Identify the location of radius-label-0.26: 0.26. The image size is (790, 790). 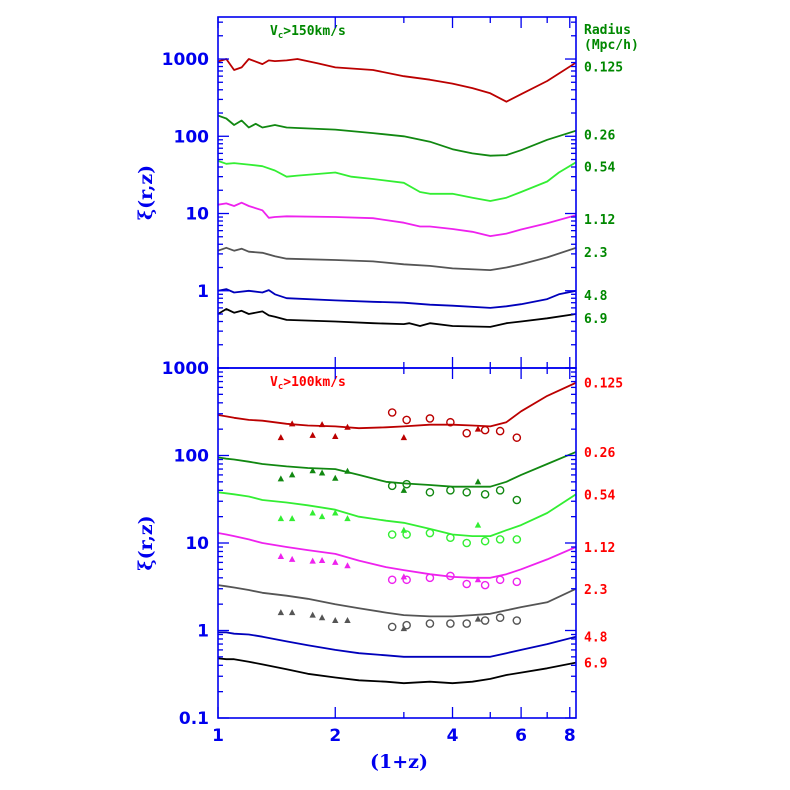
(599, 136).